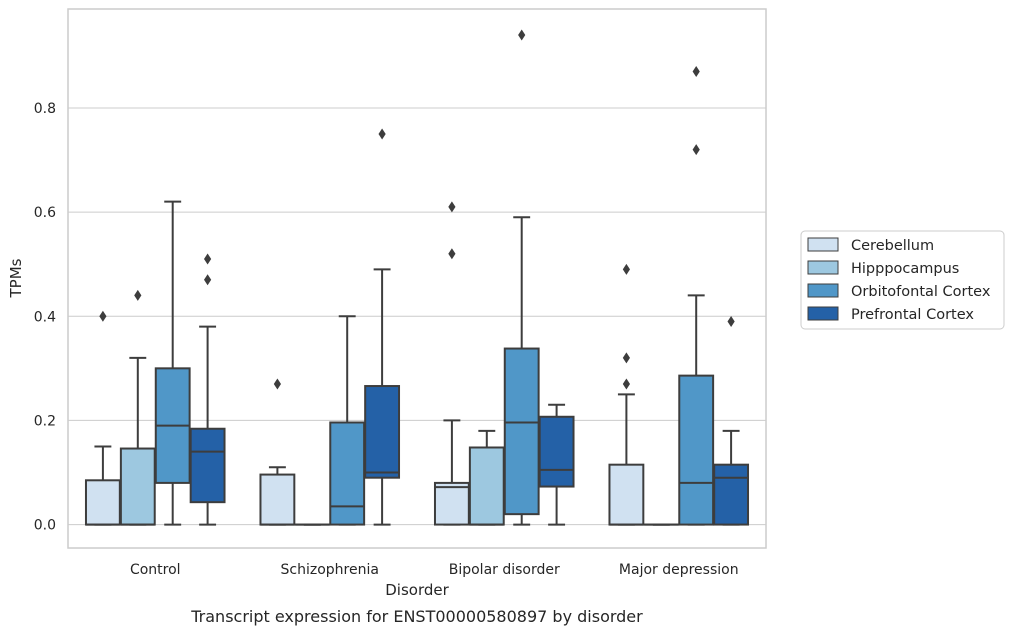  I want to click on y-tick-label: 0.2, so click(45, 421).